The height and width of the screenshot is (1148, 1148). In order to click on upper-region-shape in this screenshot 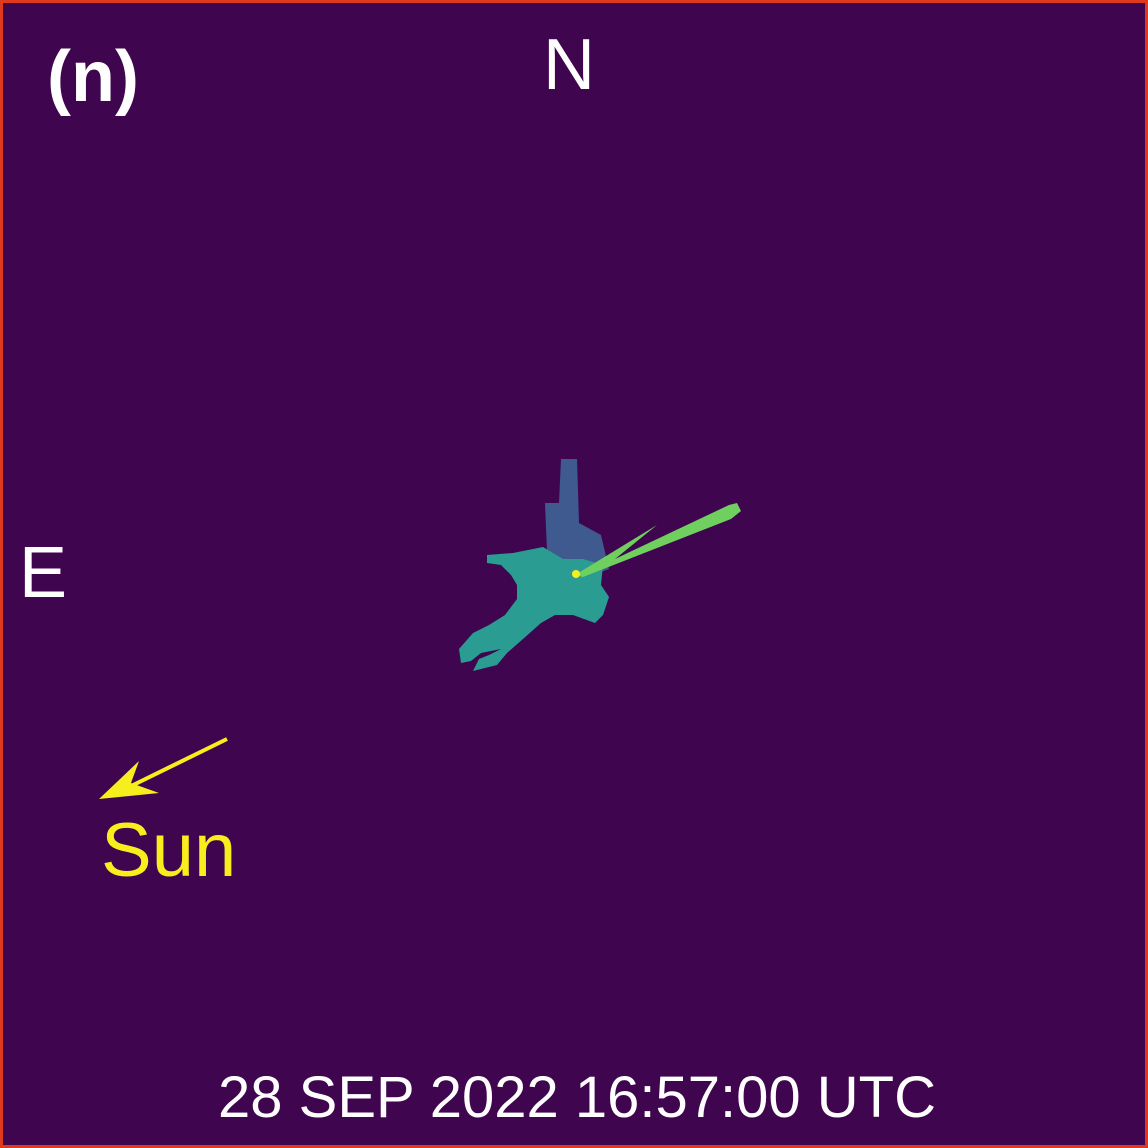, I will do `click(577, 517)`.